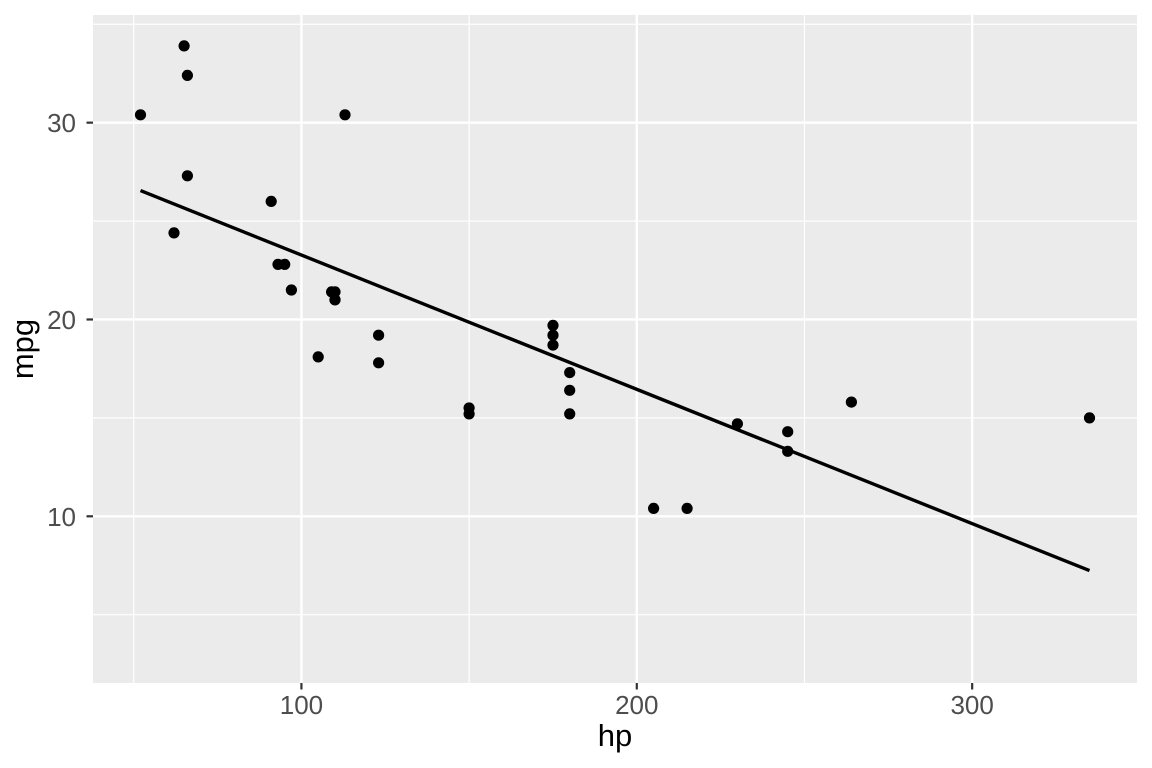 The image size is (1152, 768). I want to click on x-axis-title: hp, so click(615, 735).